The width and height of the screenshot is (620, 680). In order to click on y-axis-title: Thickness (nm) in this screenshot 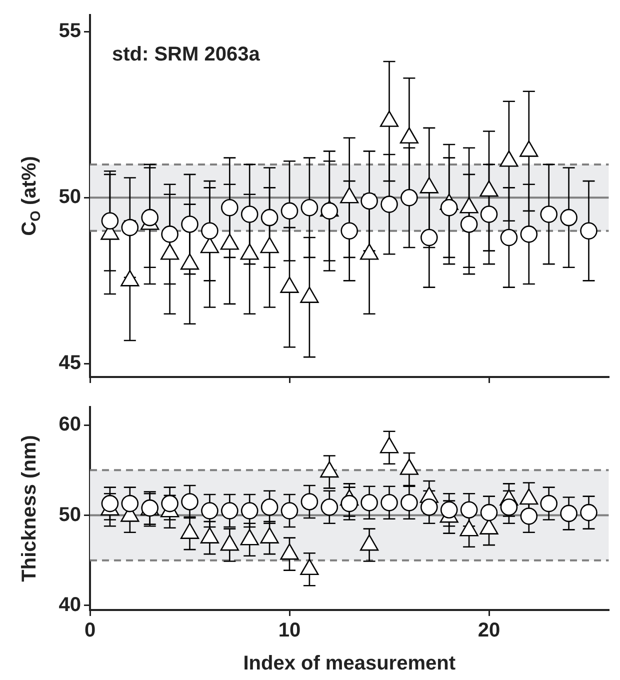, I will do `click(29, 508)`.